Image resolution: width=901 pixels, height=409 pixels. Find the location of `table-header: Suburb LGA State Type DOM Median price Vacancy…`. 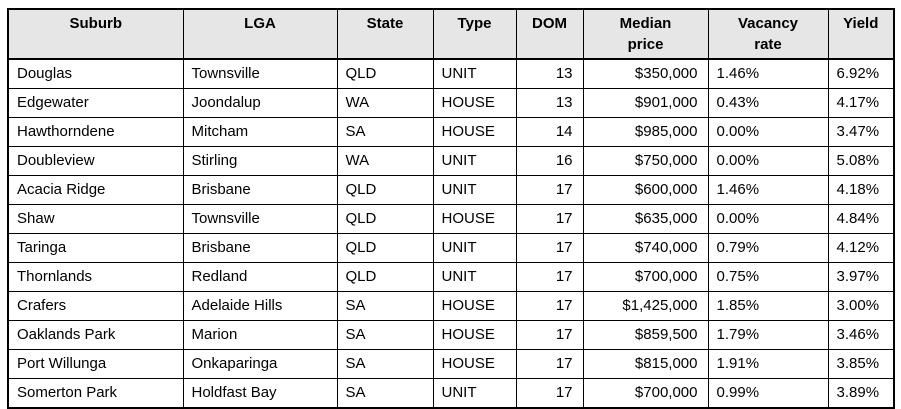

table-header: Suburb LGA State Type DOM Median price Vacancy… is located at coordinates (451, 34).